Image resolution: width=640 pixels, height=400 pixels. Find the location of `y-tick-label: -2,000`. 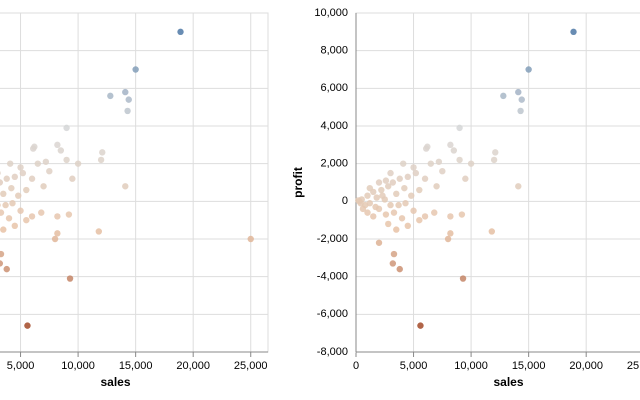

y-tick-label: -2,000 is located at coordinates (332, 239).